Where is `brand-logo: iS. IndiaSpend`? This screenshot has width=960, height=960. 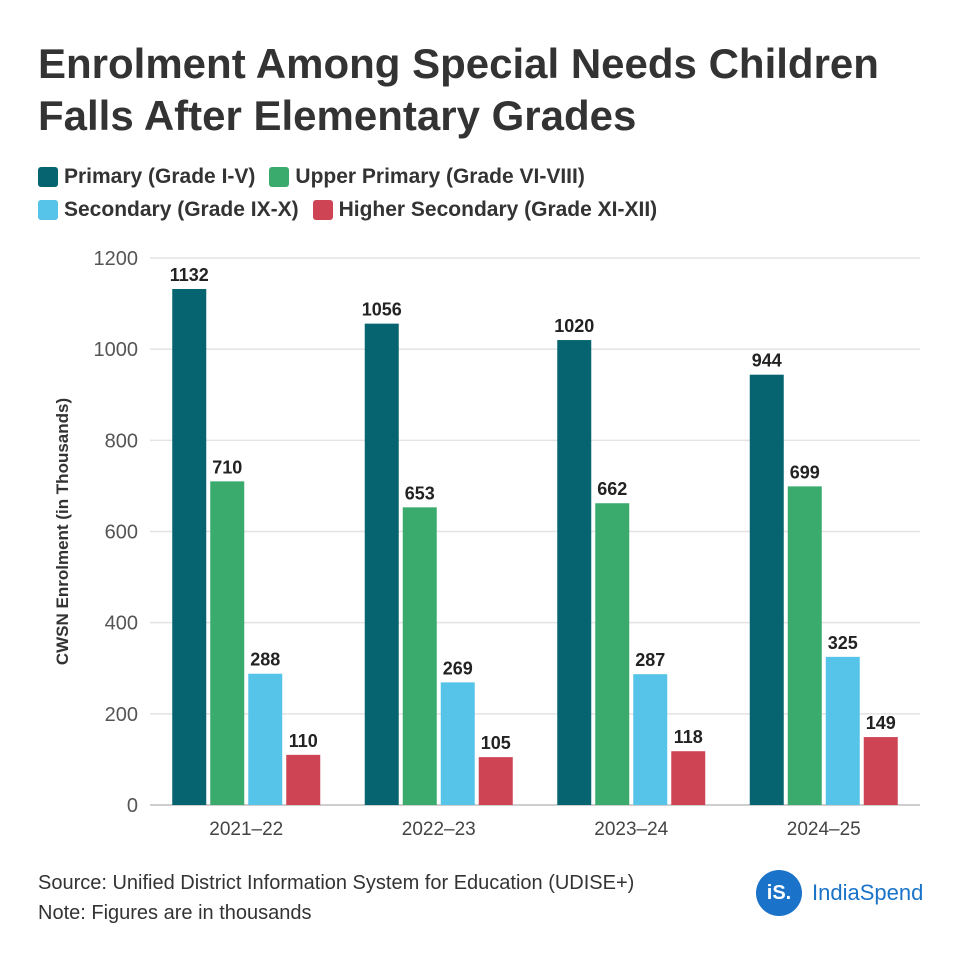 brand-logo: iS. IndiaSpend is located at coordinates (839, 893).